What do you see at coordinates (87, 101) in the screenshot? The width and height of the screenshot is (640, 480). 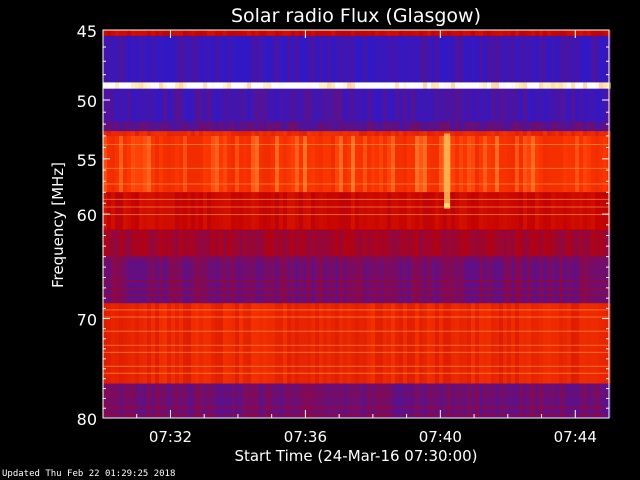 I see `y-tick-label: 50` at bounding box center [87, 101].